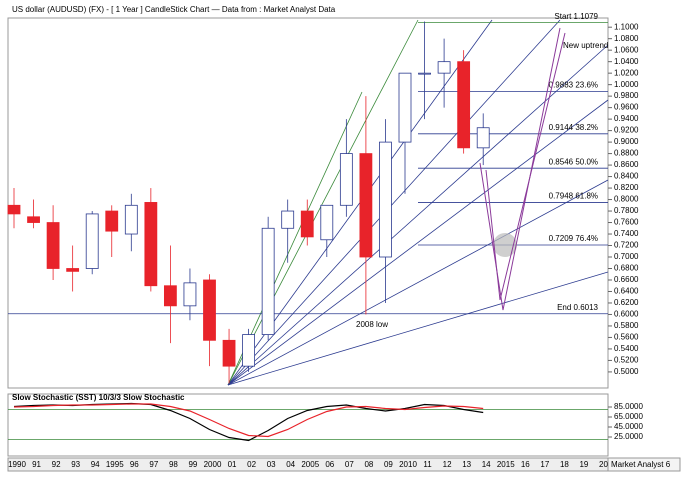 The image size is (684, 477). What do you see at coordinates (573, 238) in the screenshot?
I see `fib-label: 0.7209 76.4%` at bounding box center [573, 238].